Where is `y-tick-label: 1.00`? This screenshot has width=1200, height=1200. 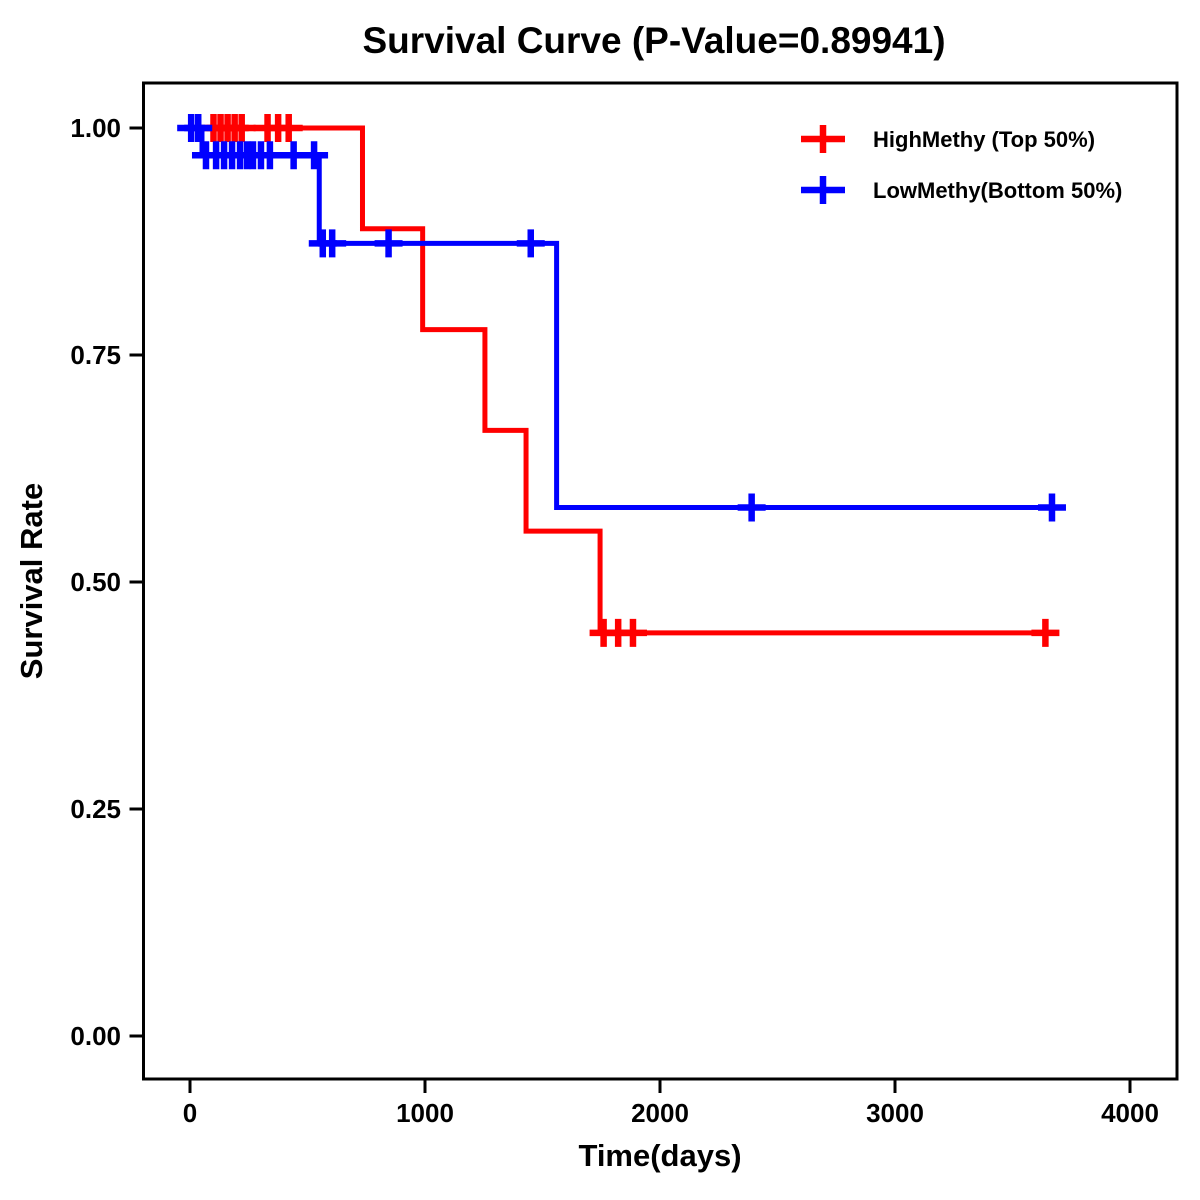
y-tick-label: 1.00 is located at coordinates (95, 128).